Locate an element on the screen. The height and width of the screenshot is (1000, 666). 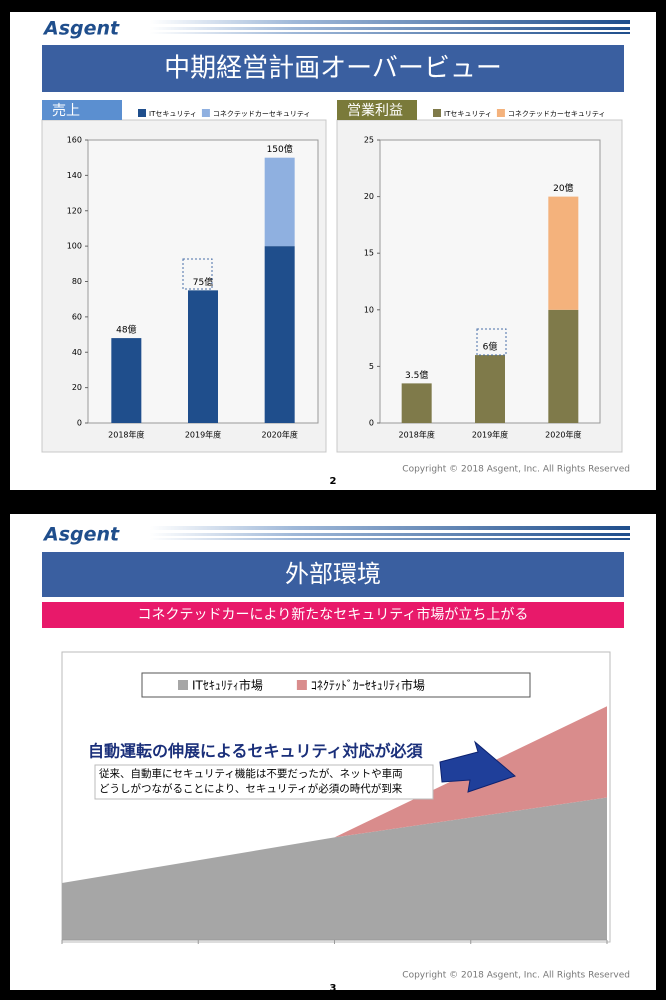
y-tick-label: 40 is located at coordinates (77, 352).